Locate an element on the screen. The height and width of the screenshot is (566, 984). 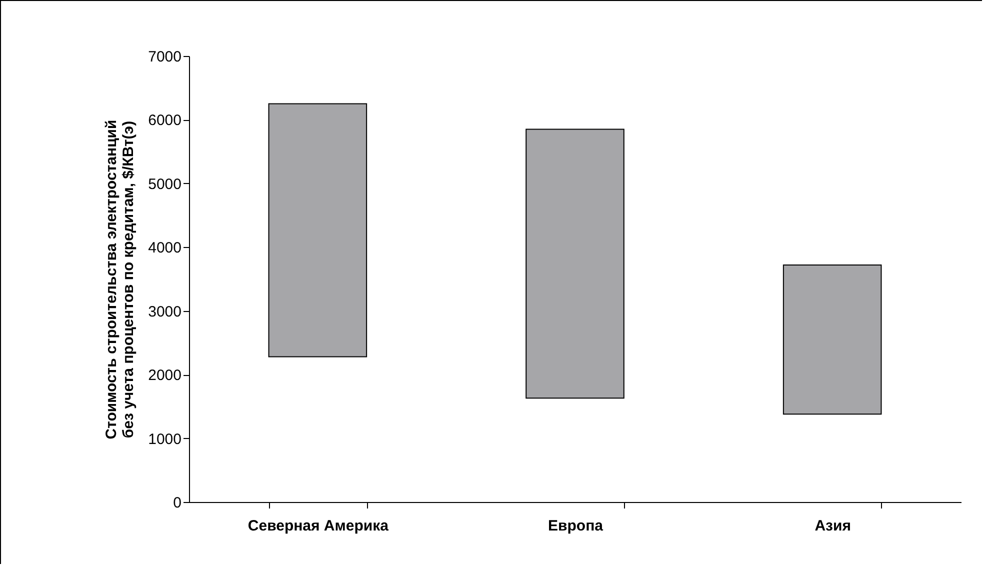
y-tick-label: 6000 is located at coordinates (165, 121).